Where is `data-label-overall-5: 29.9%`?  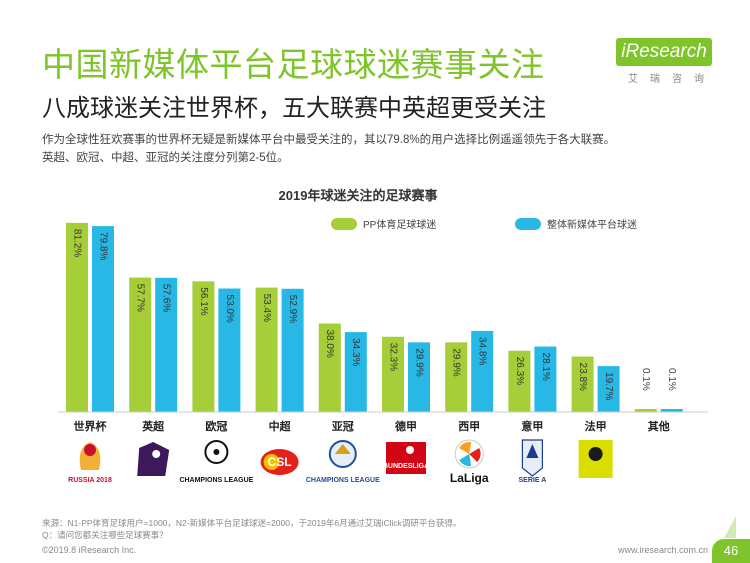
data-label-overall-5: 29.9% is located at coordinates (418, 362).